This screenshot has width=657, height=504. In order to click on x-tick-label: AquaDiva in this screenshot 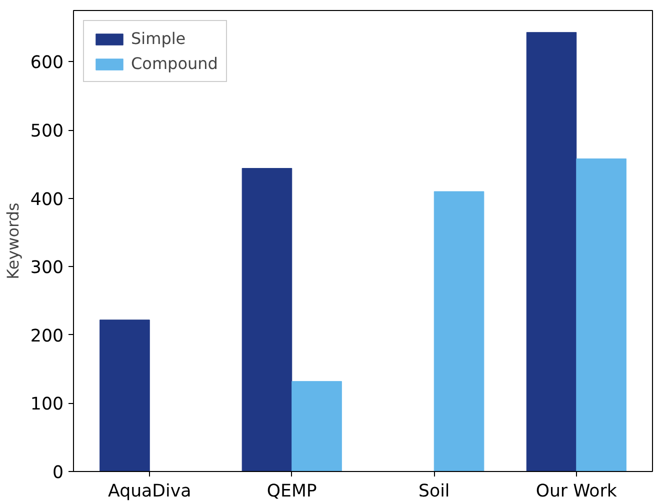, I will do `click(150, 492)`.